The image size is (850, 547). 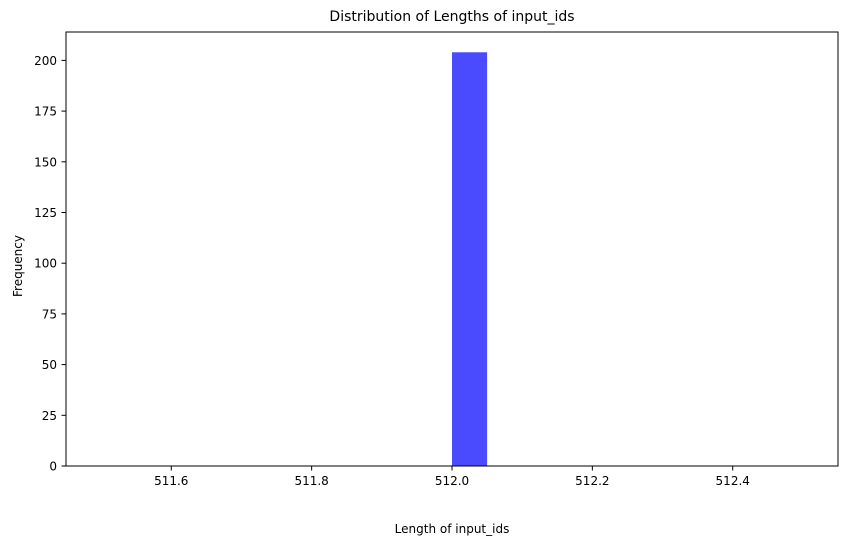 I want to click on bars-layer, so click(x=470, y=259).